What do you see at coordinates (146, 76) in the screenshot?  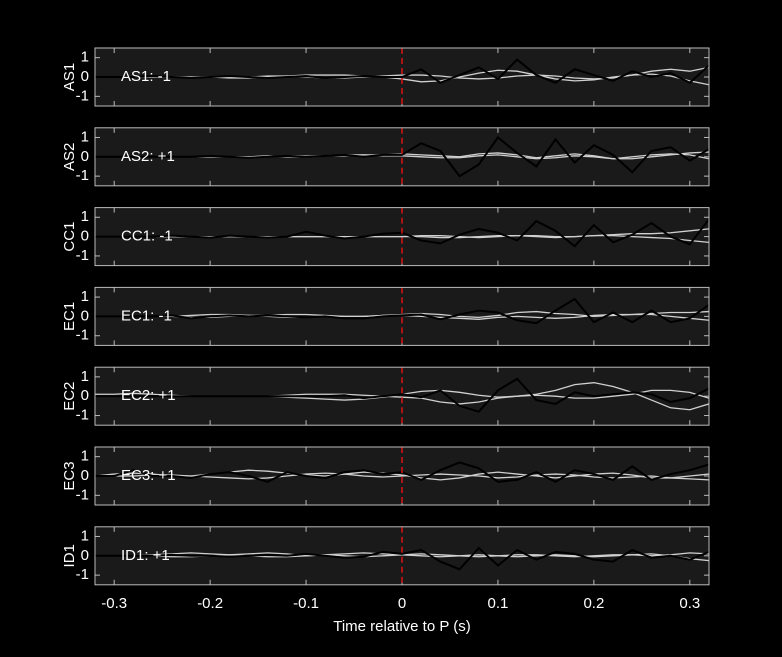 I see `station-annotation: AS1: -1` at bounding box center [146, 76].